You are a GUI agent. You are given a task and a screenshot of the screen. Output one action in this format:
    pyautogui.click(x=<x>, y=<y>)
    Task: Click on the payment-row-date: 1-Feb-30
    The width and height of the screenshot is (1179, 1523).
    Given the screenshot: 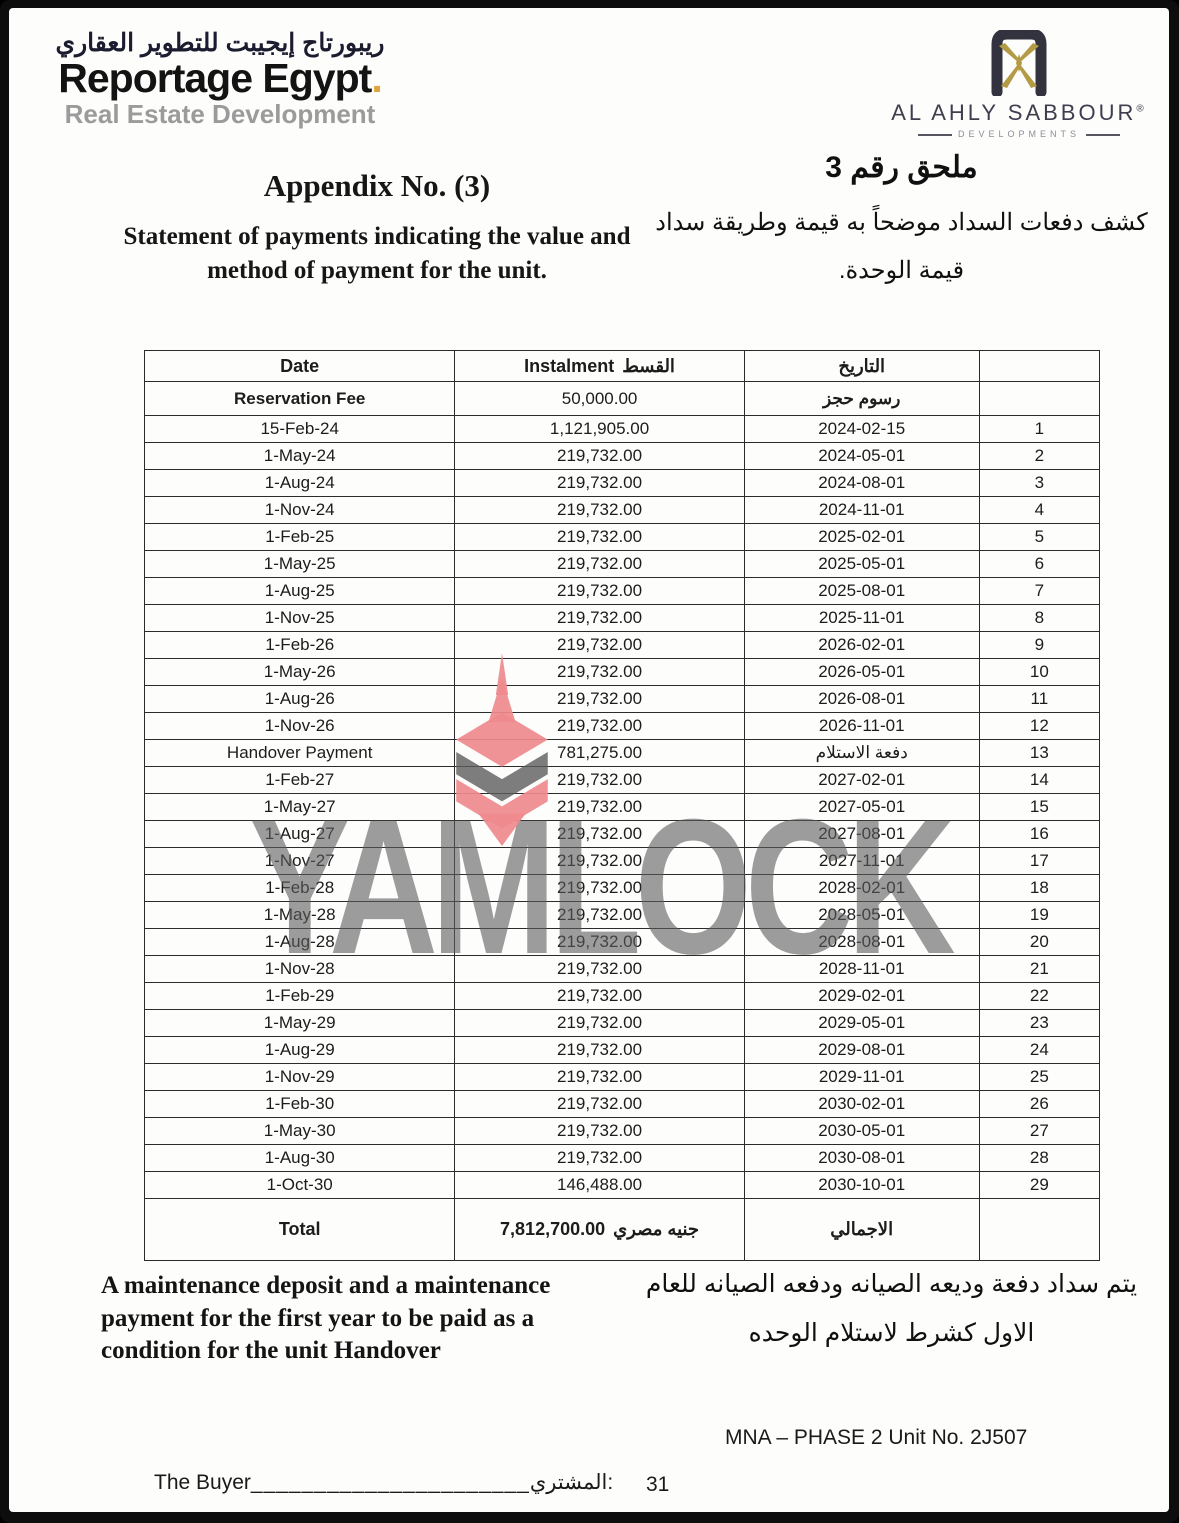 What is the action you would take?
    pyautogui.click(x=299, y=1104)
    